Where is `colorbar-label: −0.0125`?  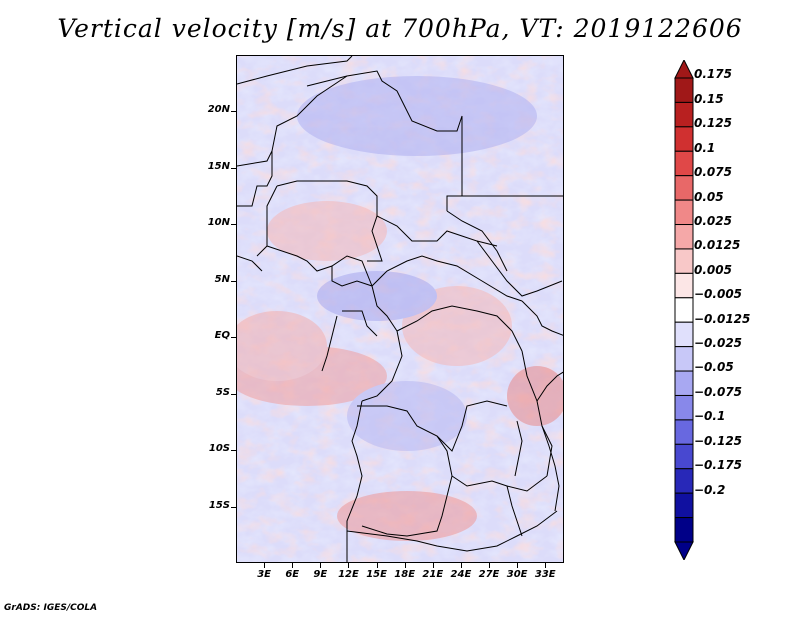
colorbar-label: −0.0125 is located at coordinates (722, 318).